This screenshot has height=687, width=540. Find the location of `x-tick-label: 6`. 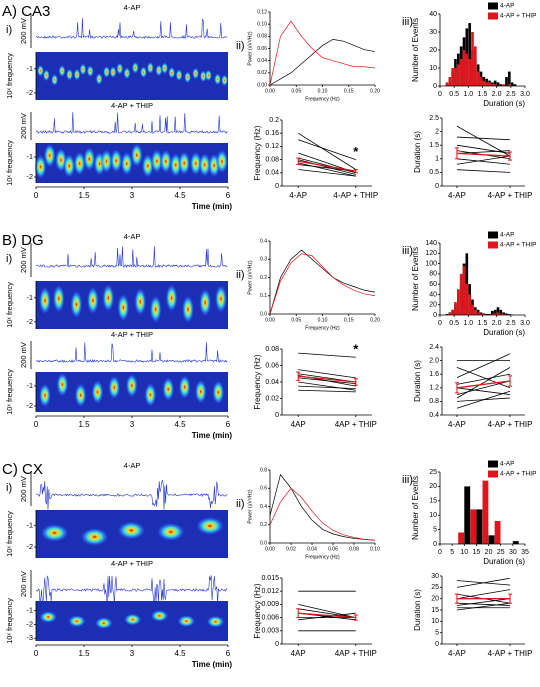

x-tick-label: 6 is located at coordinates (228, 424).